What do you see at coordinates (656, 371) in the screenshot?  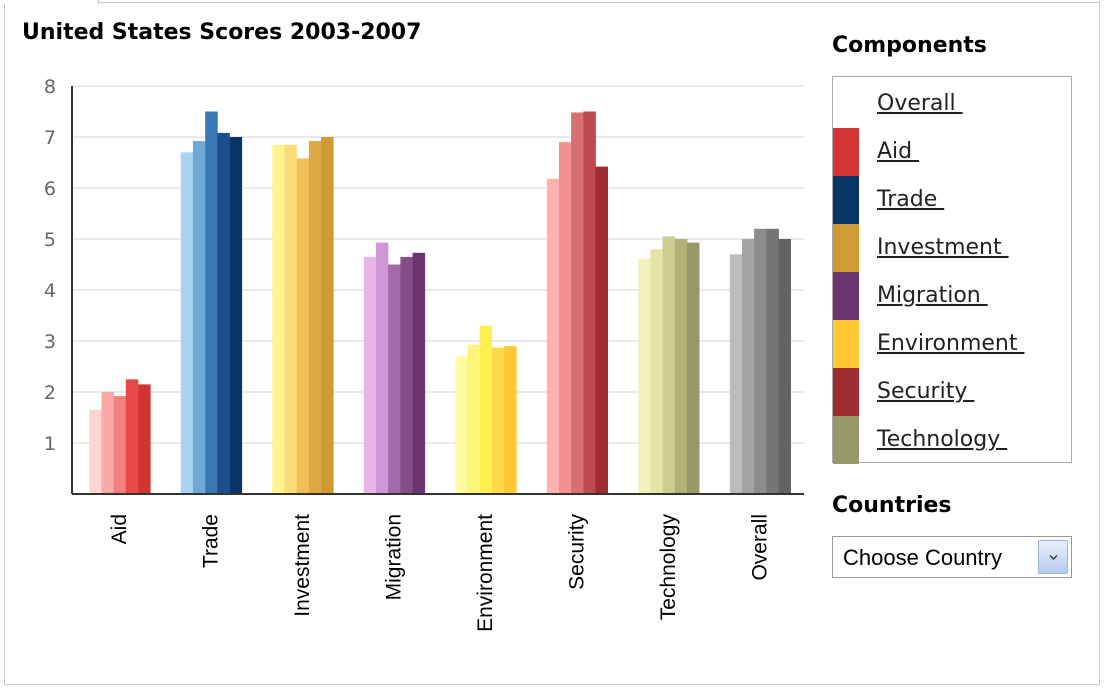 I see `bar-technology-2004` at bounding box center [656, 371].